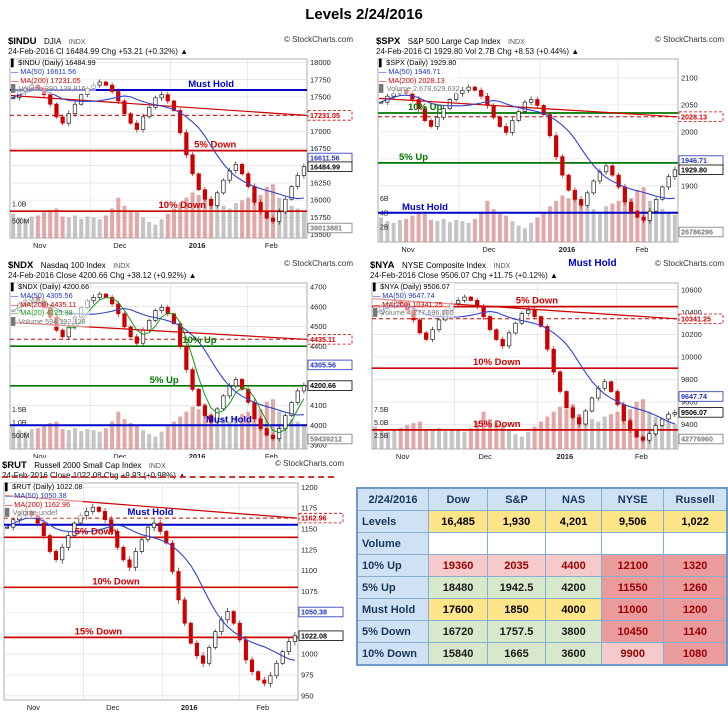 The image size is (728, 719). What do you see at coordinates (46, 313) in the screenshot?
I see `legend-label: MA(20) 4125.38` at bounding box center [46, 313].